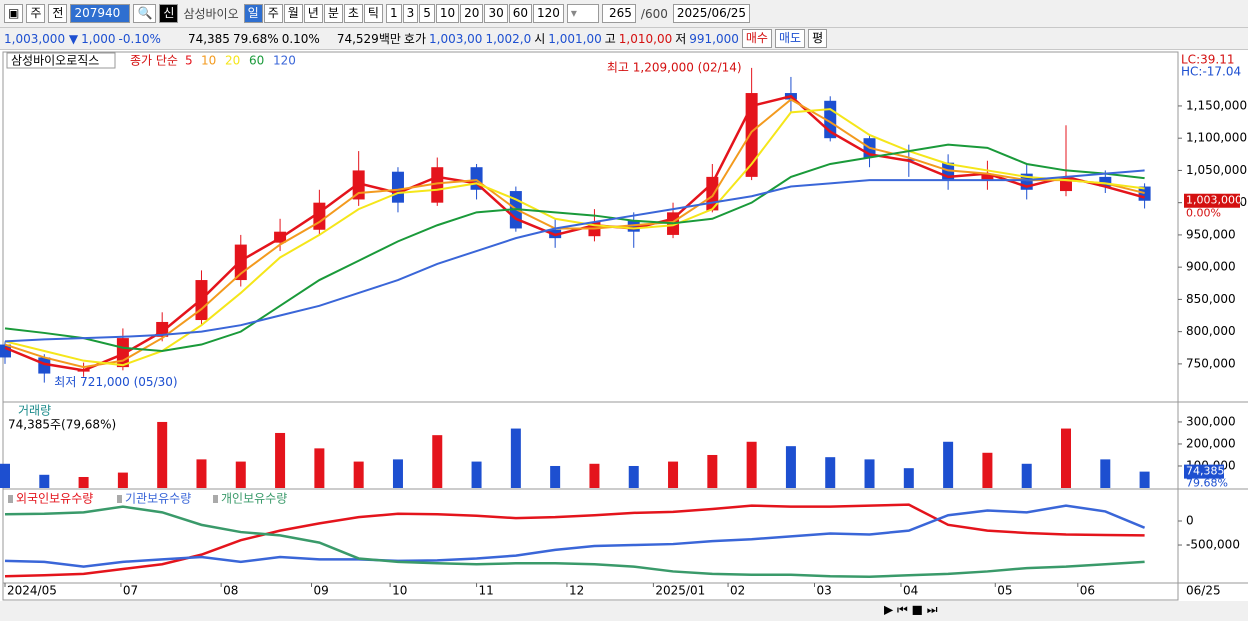  I want to click on y-tick-label: 800,000, so click(1211, 331).